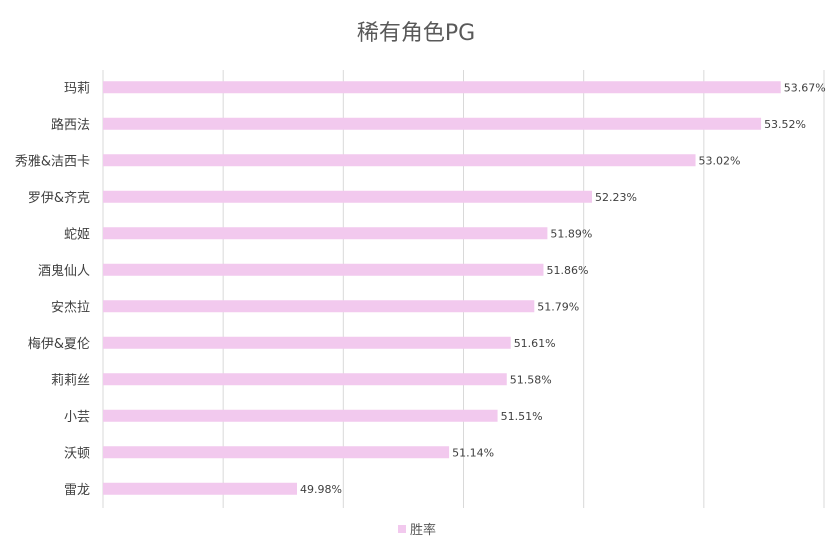 The image size is (836, 546). I want to click on category-label: 罗伊&齐克, so click(59, 198).